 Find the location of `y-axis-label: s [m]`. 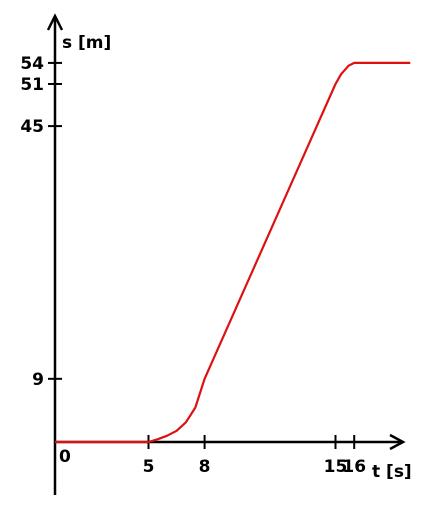

y-axis-label: s [m] is located at coordinates (86, 43).